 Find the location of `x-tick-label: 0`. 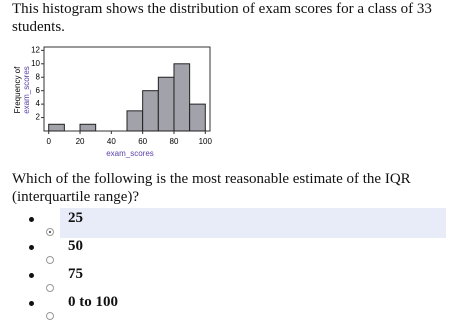

x-tick-label: 0 is located at coordinates (48, 141).